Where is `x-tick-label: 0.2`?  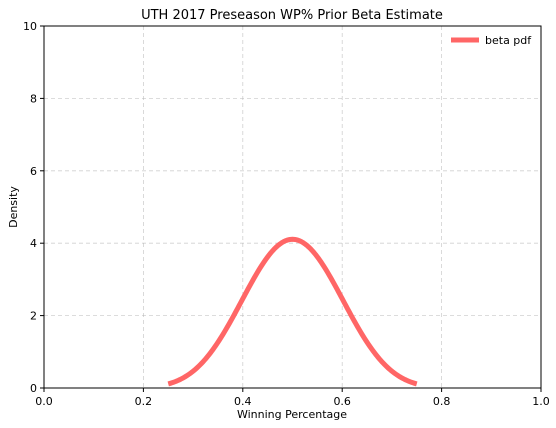
x-tick-label: 0.2 is located at coordinates (144, 401).